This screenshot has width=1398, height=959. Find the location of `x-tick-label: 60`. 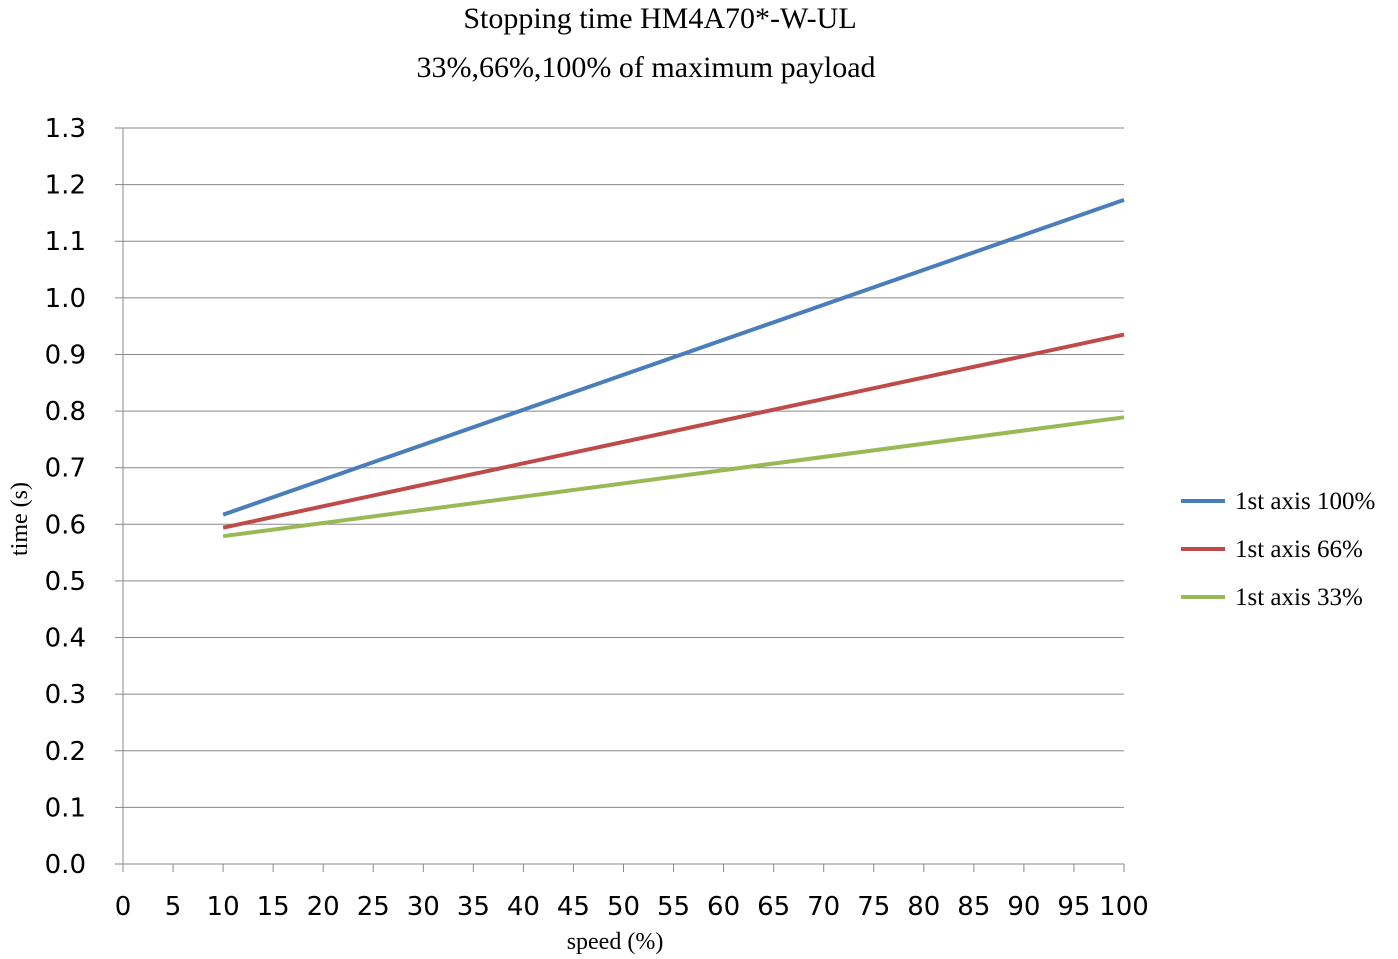

x-tick-label: 60 is located at coordinates (723, 907).